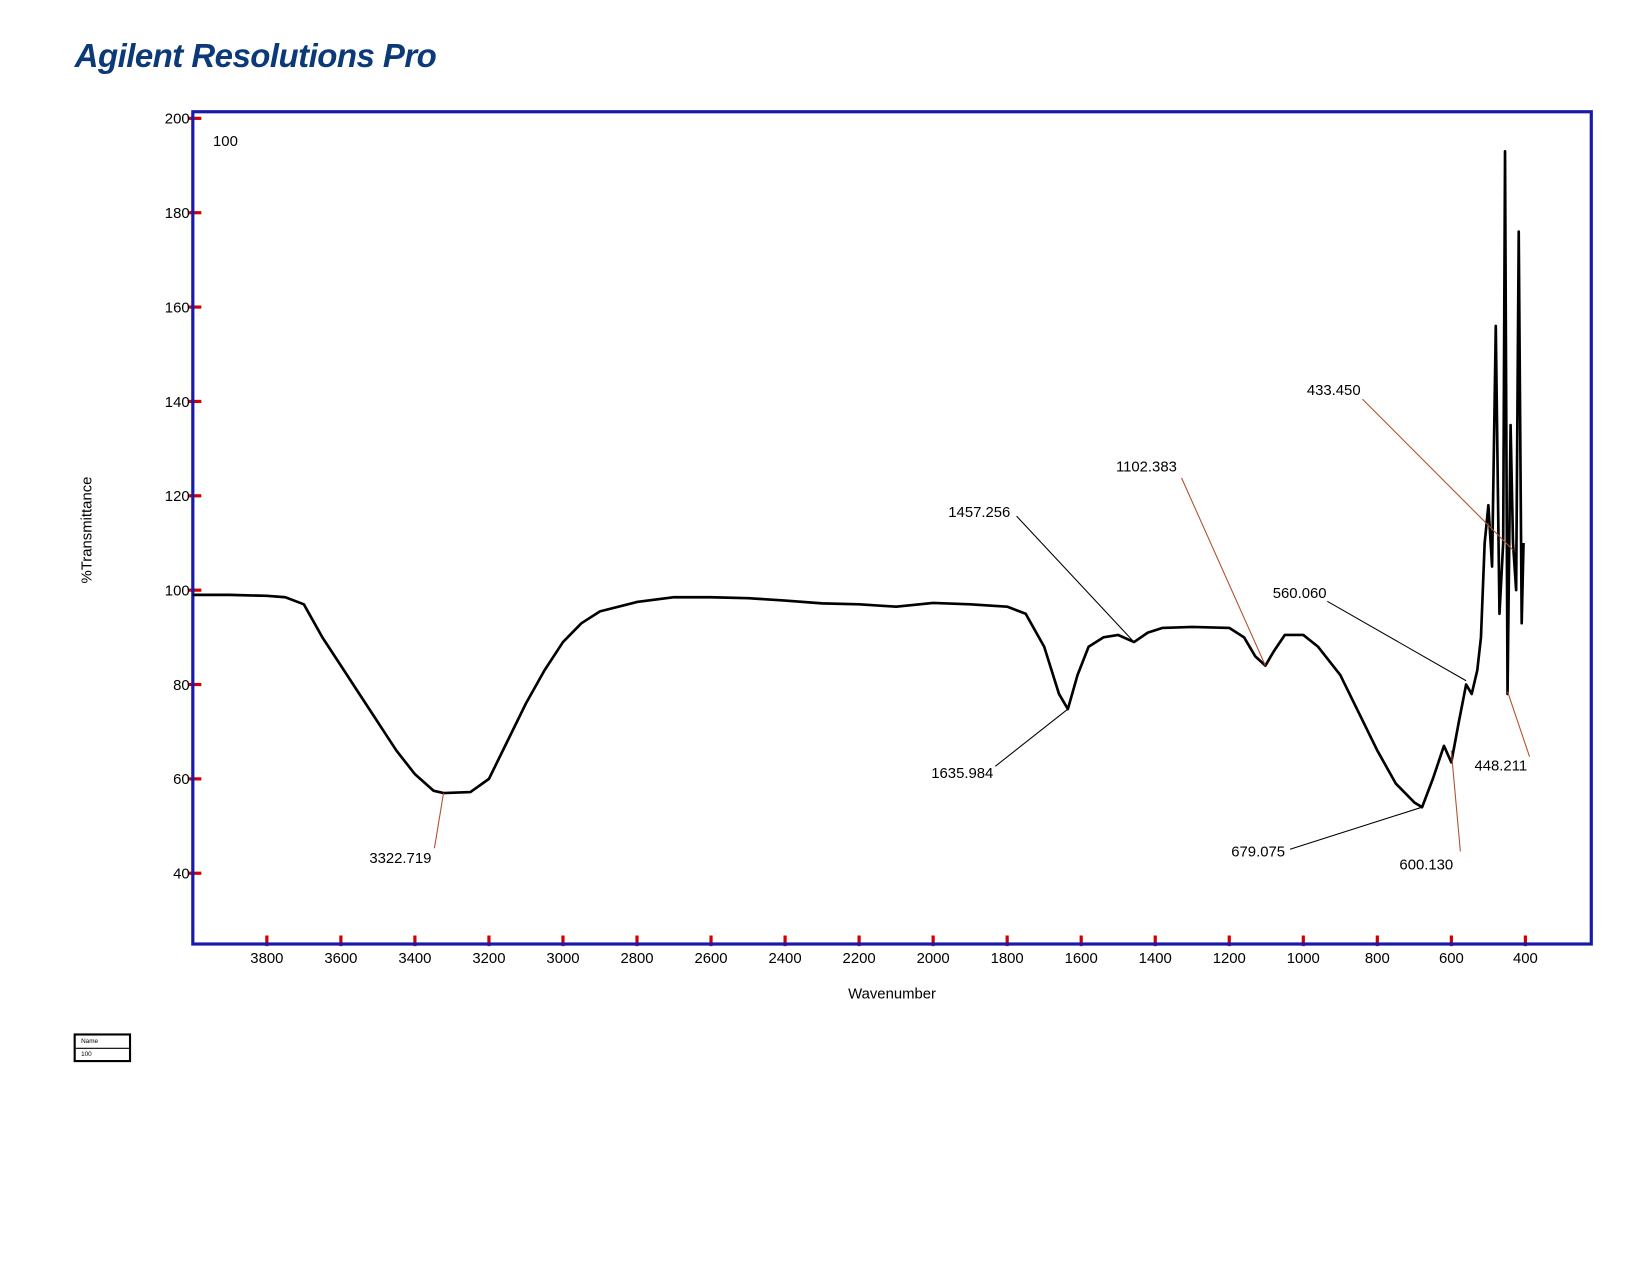  What do you see at coordinates (785, 959) in the screenshot?
I see `x-tick-label: 2400` at bounding box center [785, 959].